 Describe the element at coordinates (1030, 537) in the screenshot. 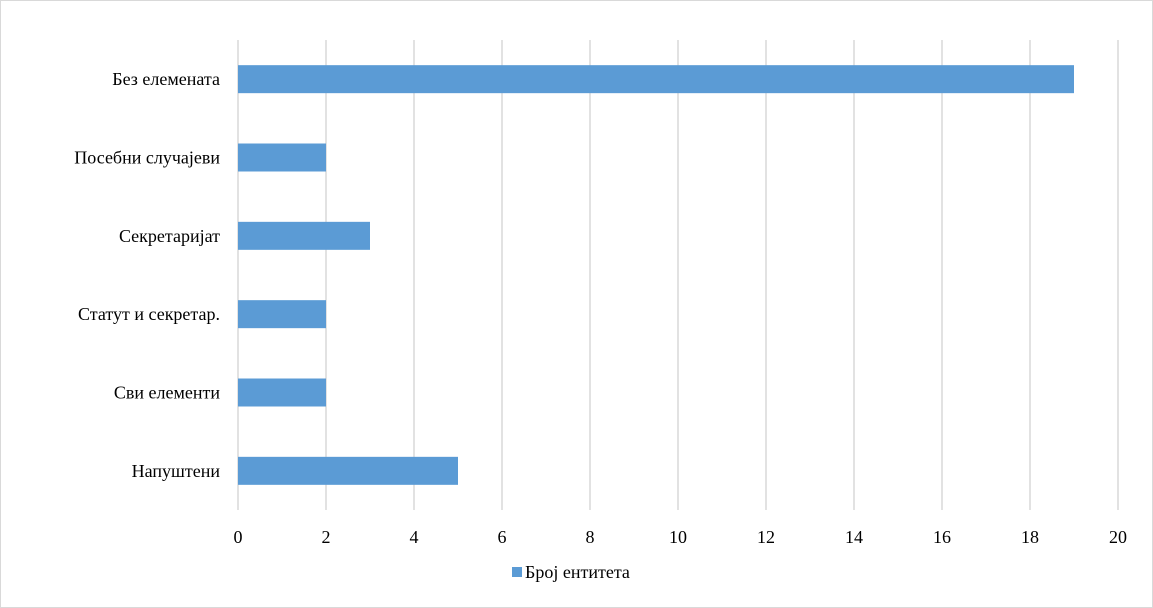

I see `x-tick-label: 18` at that location.